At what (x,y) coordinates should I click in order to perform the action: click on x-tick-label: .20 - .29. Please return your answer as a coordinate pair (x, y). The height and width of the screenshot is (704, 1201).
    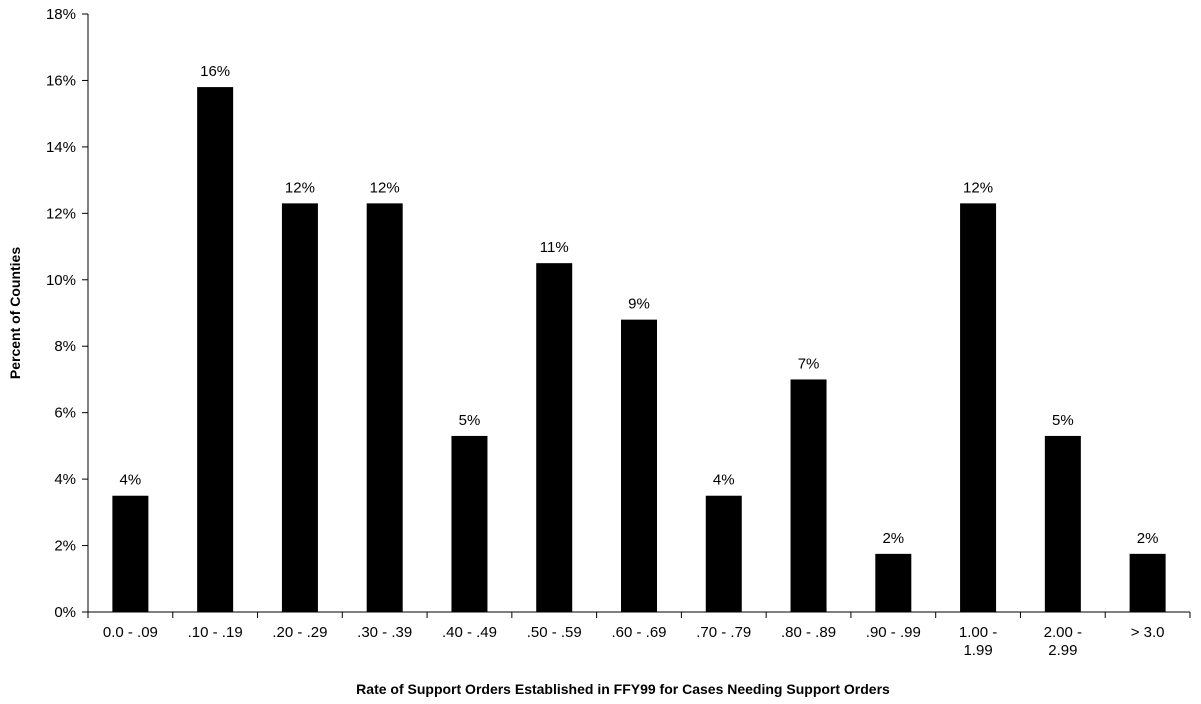
    Looking at the image, I should click on (299, 632).